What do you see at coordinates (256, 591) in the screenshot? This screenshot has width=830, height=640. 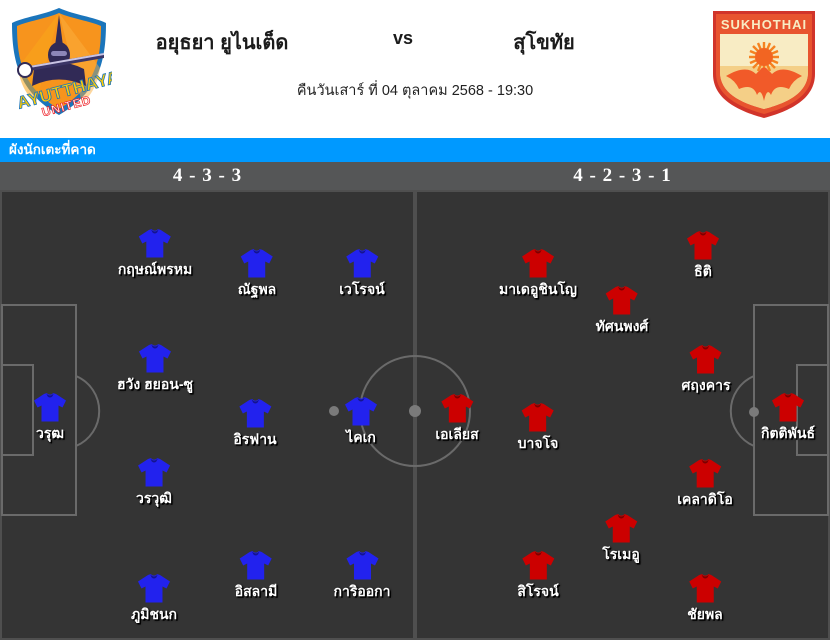 I see `player-name: อิสลามี` at bounding box center [256, 591].